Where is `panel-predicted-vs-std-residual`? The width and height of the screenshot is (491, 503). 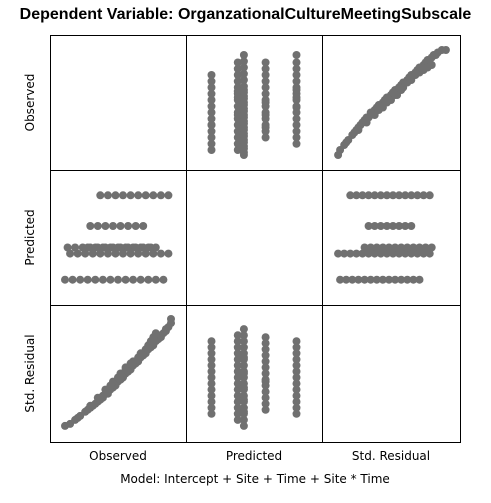 panel-predicted-vs-std-residual is located at coordinates (385, 237).